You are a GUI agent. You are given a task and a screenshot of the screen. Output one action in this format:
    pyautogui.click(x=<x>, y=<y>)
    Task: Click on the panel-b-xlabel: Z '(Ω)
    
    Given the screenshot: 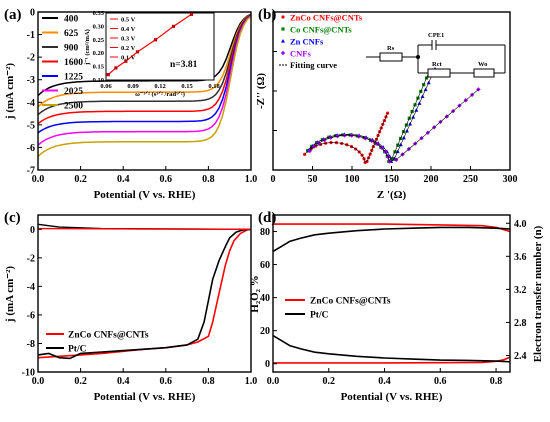 What is the action you would take?
    pyautogui.click(x=392, y=195)
    